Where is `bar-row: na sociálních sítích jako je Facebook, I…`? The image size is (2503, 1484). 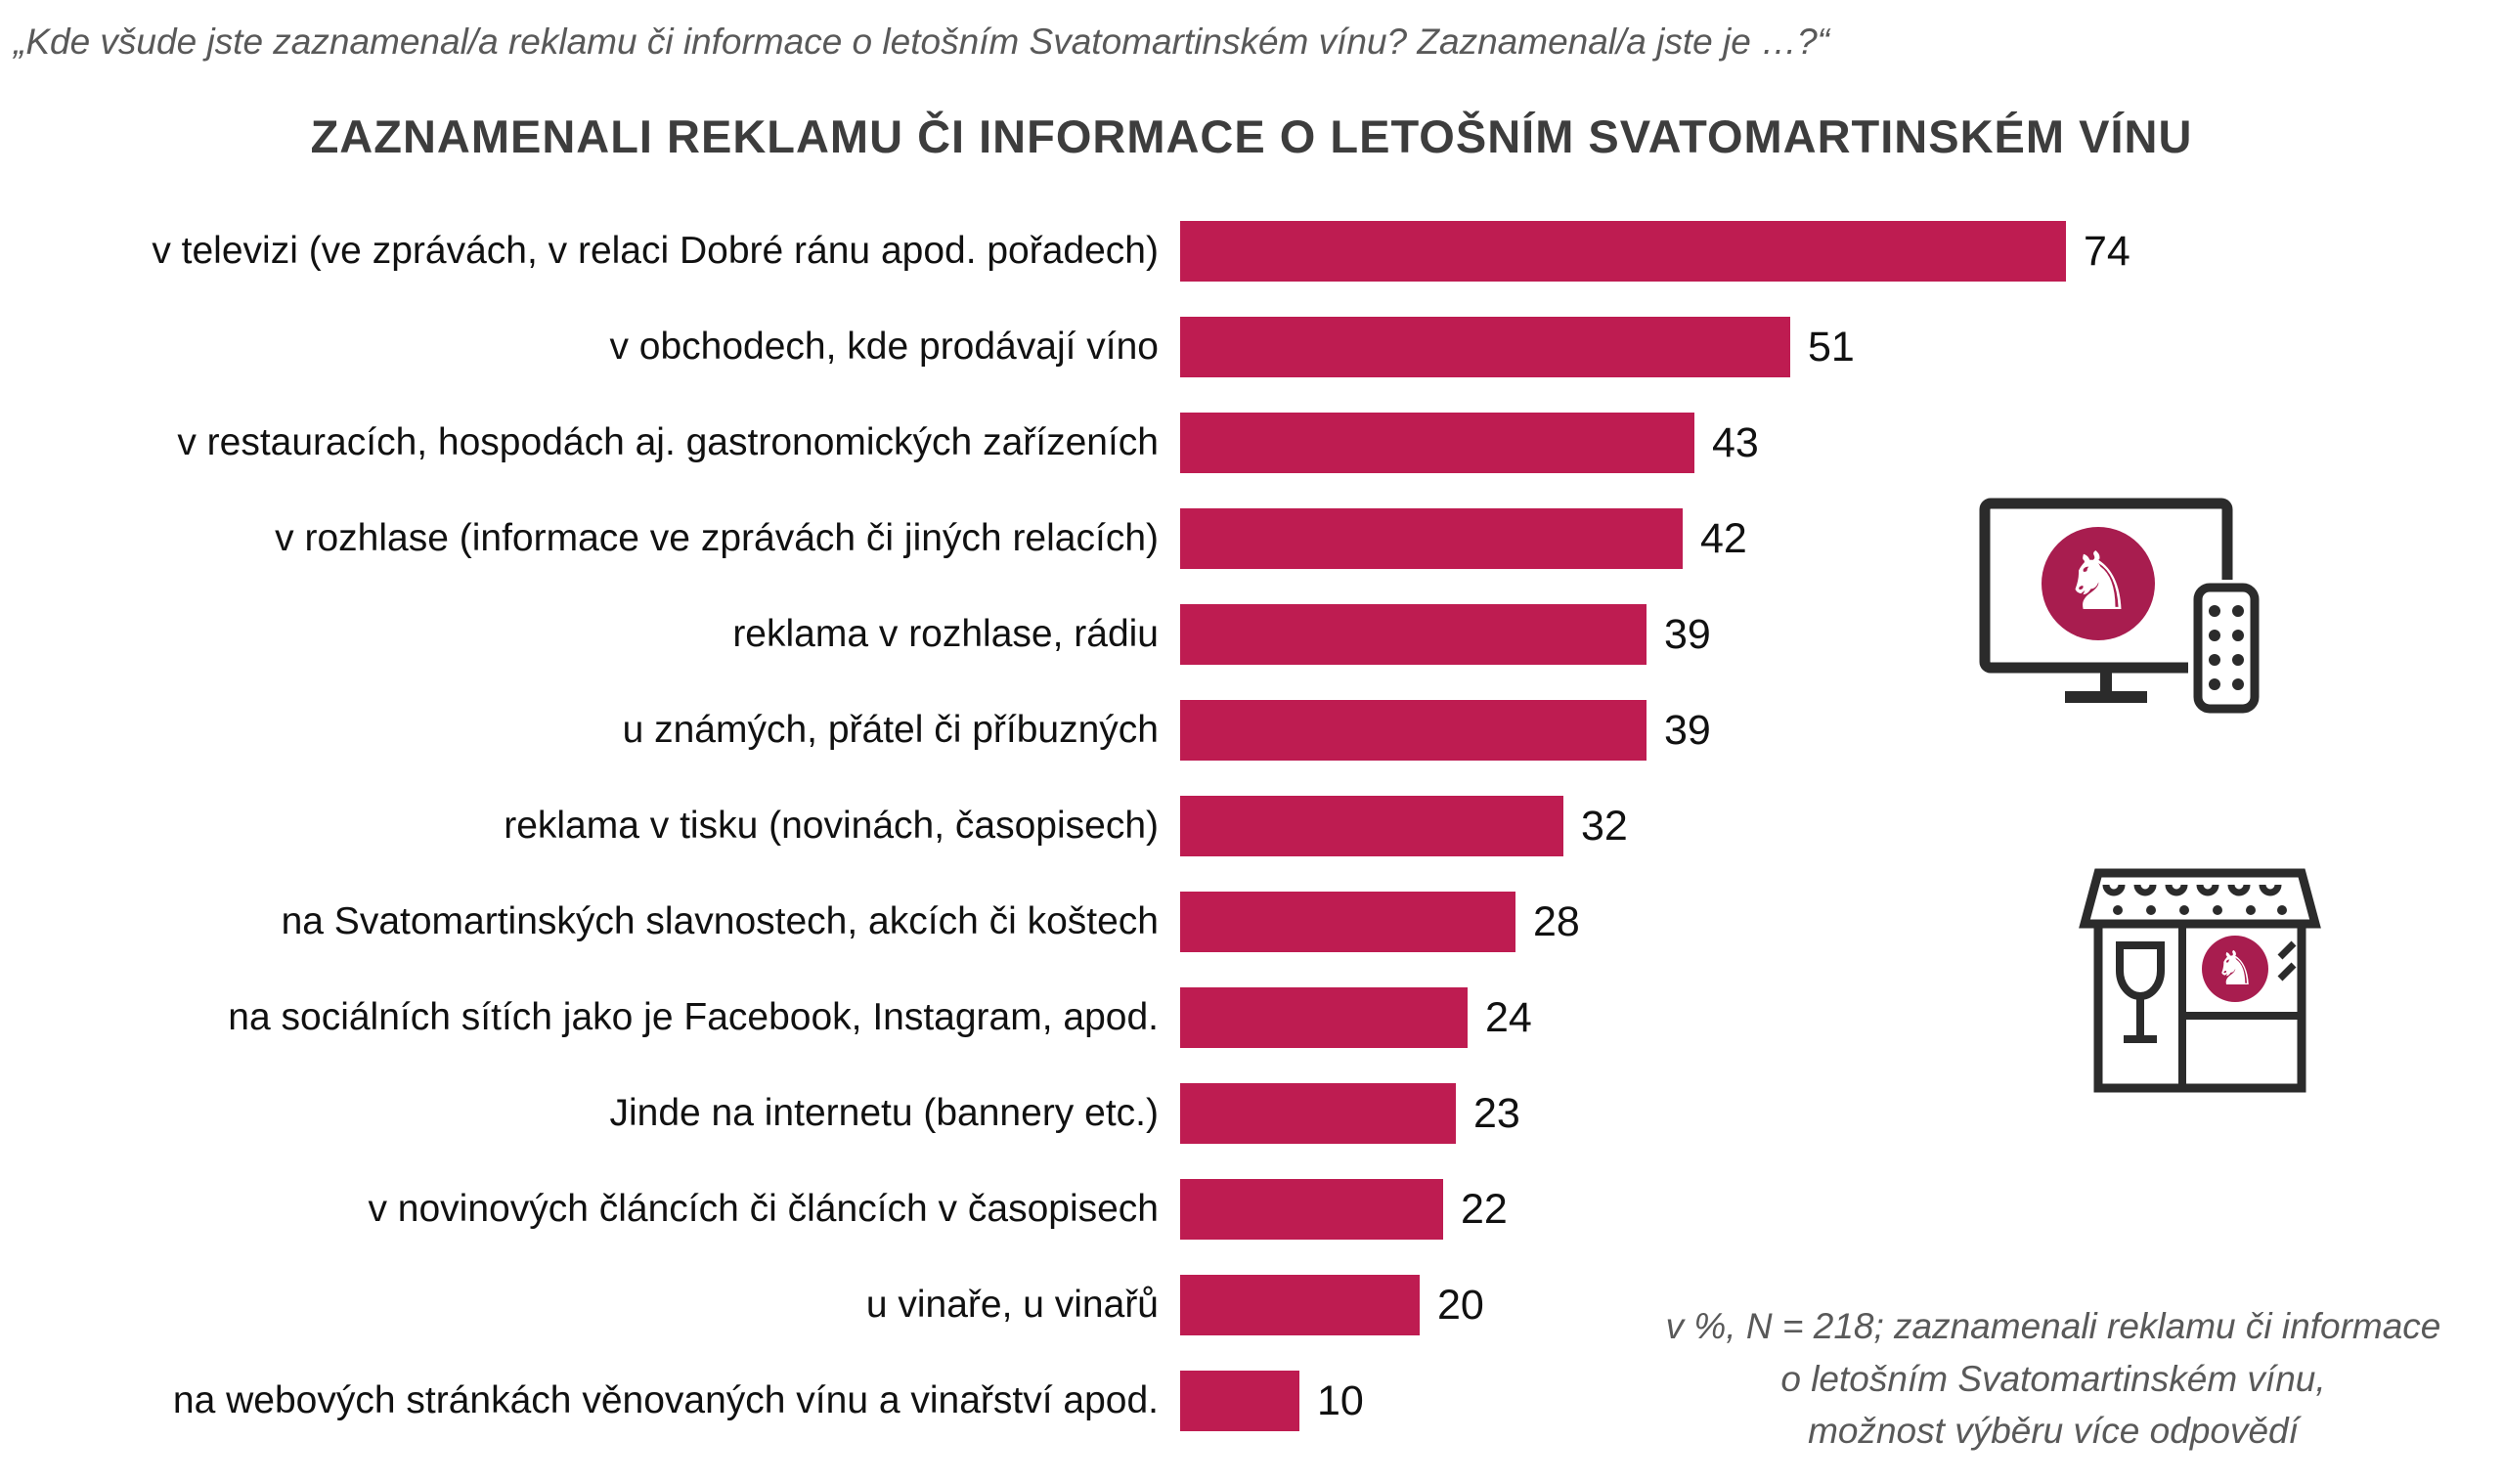
bar-row: na sociálních sítích jako je Facebook, I… is located at coordinates (1251, 1018).